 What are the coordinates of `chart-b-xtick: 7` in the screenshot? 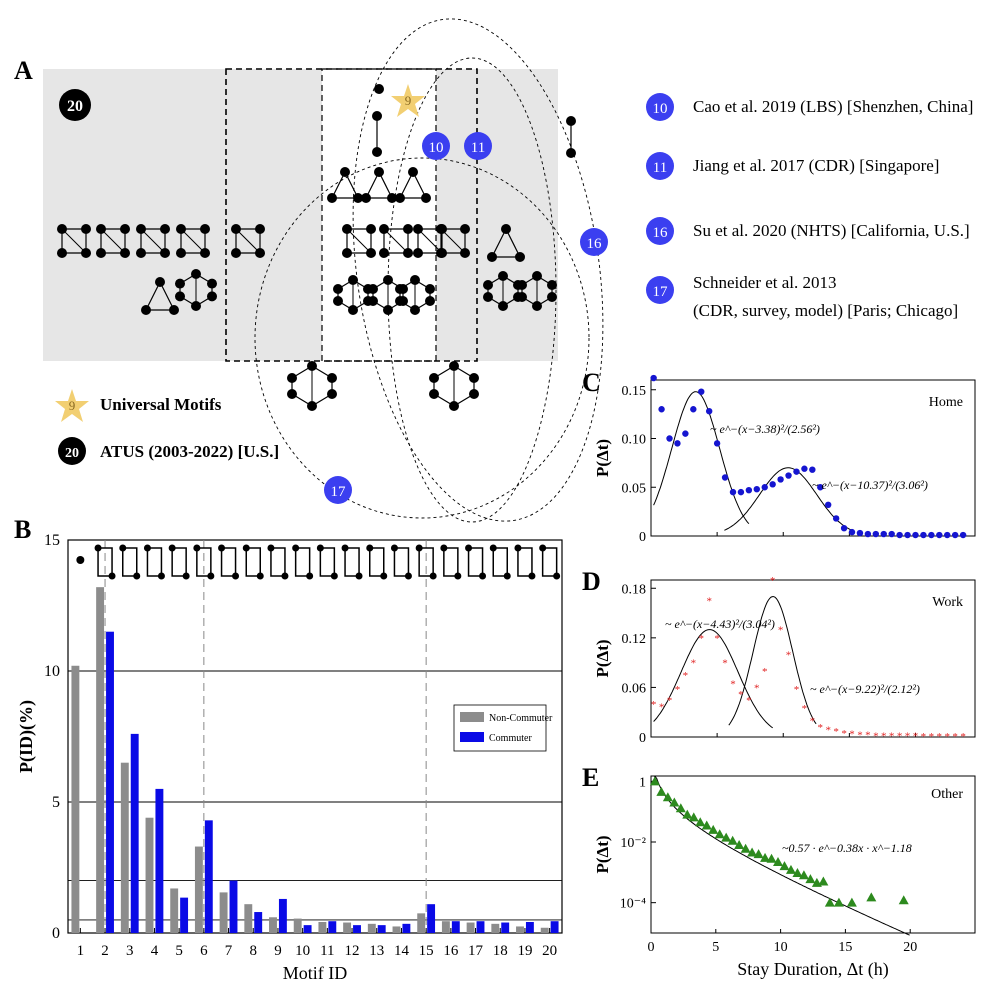 It's located at (229, 951).